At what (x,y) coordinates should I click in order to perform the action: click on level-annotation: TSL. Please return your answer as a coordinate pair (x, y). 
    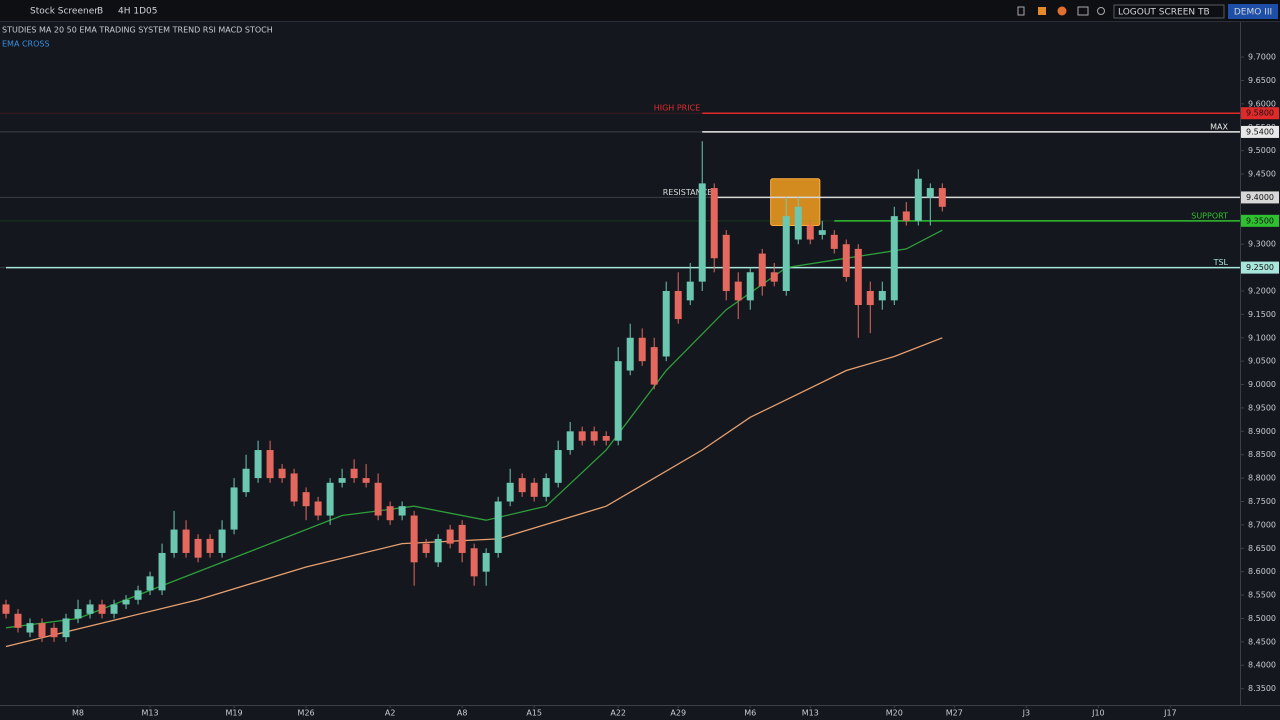
    Looking at the image, I should click on (1221, 262).